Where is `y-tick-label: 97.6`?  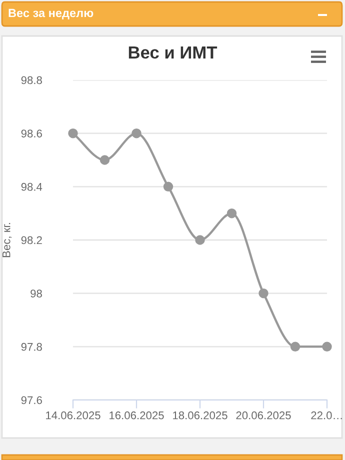
y-tick-label: 97.6 is located at coordinates (31, 400).